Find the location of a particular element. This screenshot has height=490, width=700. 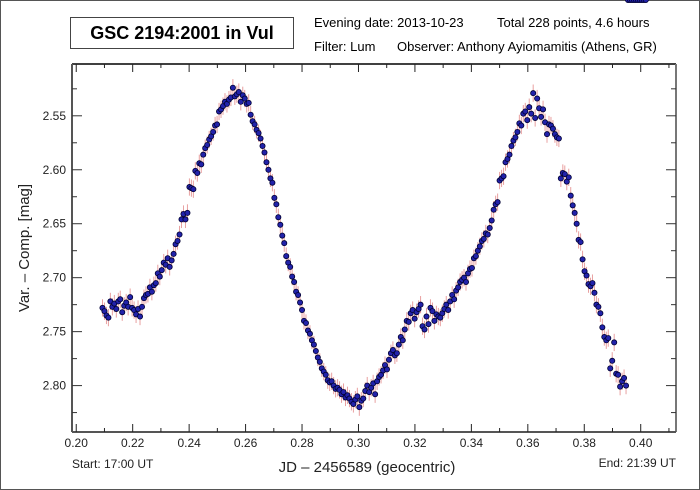

total-points: Total 228 points, 4.6 hours is located at coordinates (573, 22).